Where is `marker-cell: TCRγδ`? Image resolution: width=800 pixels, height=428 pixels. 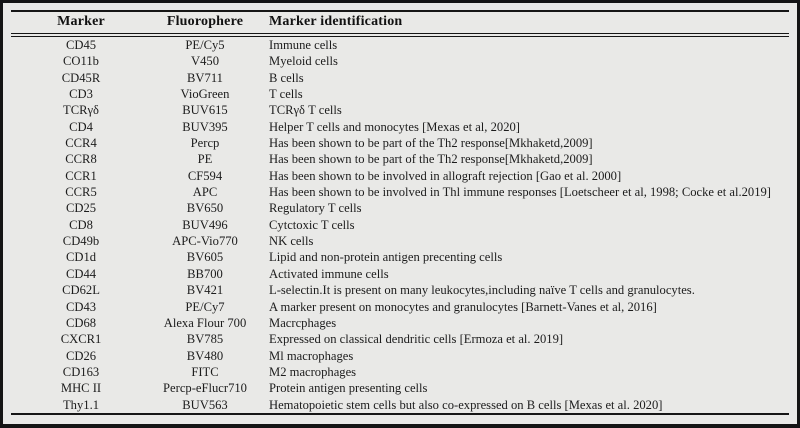
marker-cell: TCRγδ is located at coordinates (81, 110).